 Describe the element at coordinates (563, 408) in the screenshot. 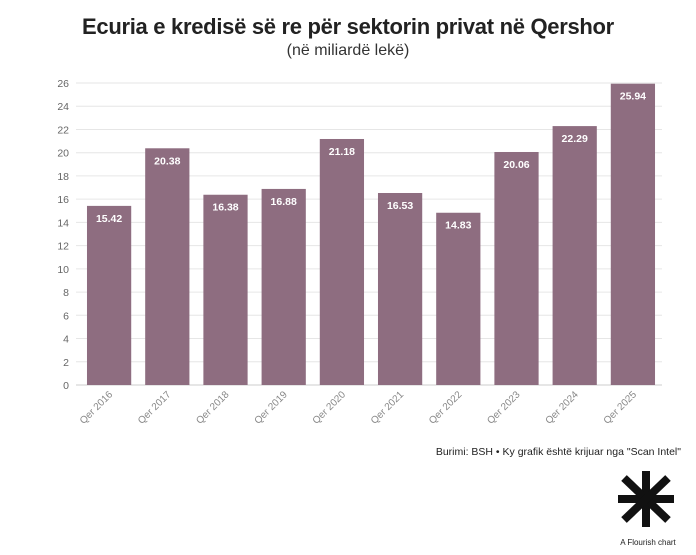

I see `x-tick-label: Qer 2024` at that location.